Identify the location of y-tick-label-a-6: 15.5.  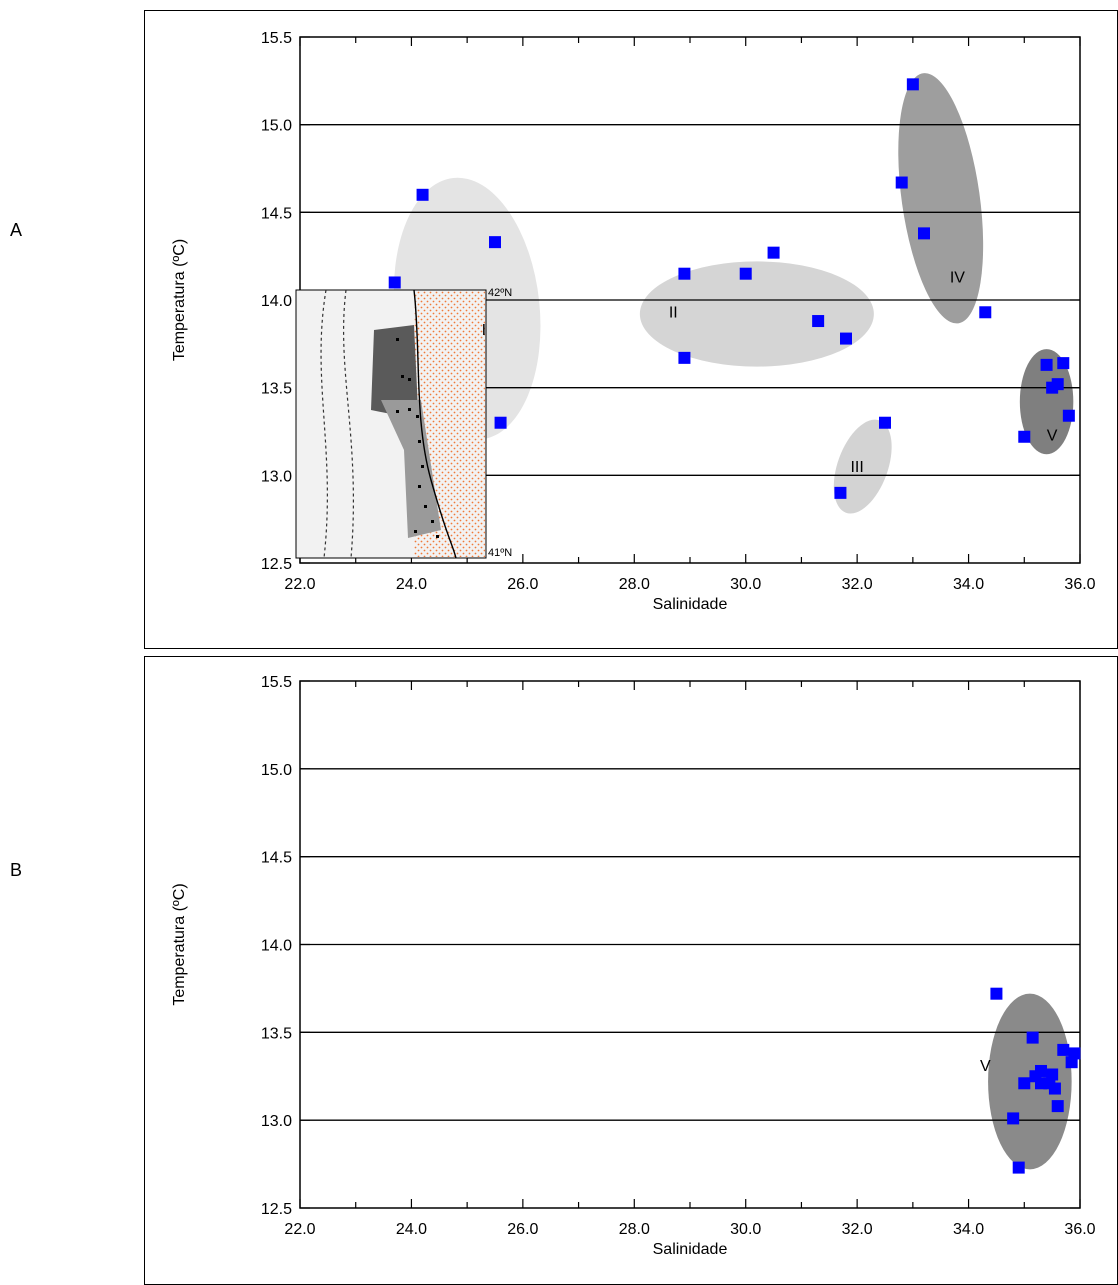
(276, 38).